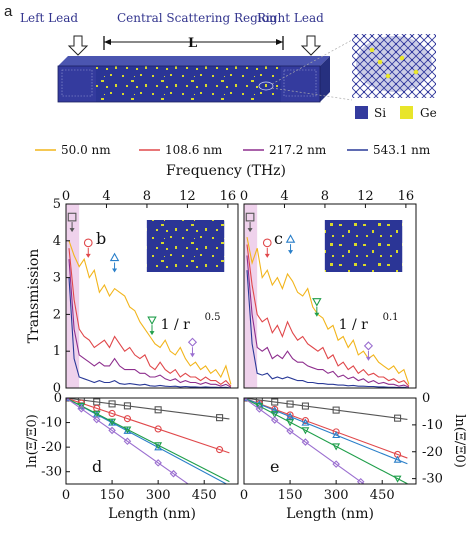 Image resolution: width=472 pixels, height=535 pixels. What do you see at coordinates (406, 112) in the screenshot?
I see `ge-swatch` at bounding box center [406, 112].